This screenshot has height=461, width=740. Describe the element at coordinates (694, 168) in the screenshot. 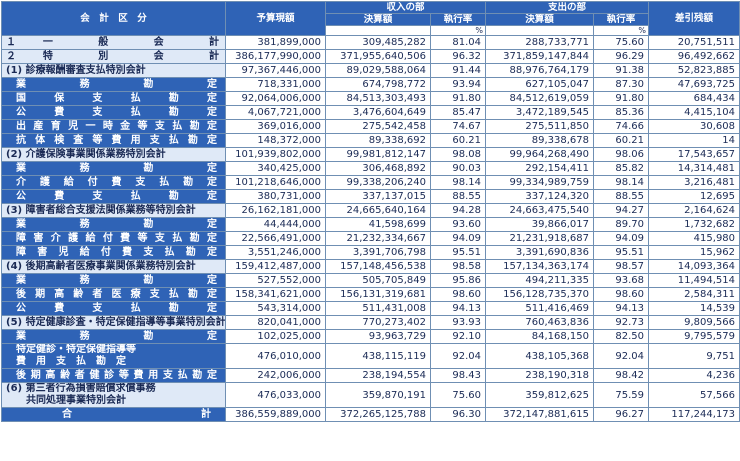

I see `cell-balance: 14,314,481` at that location.